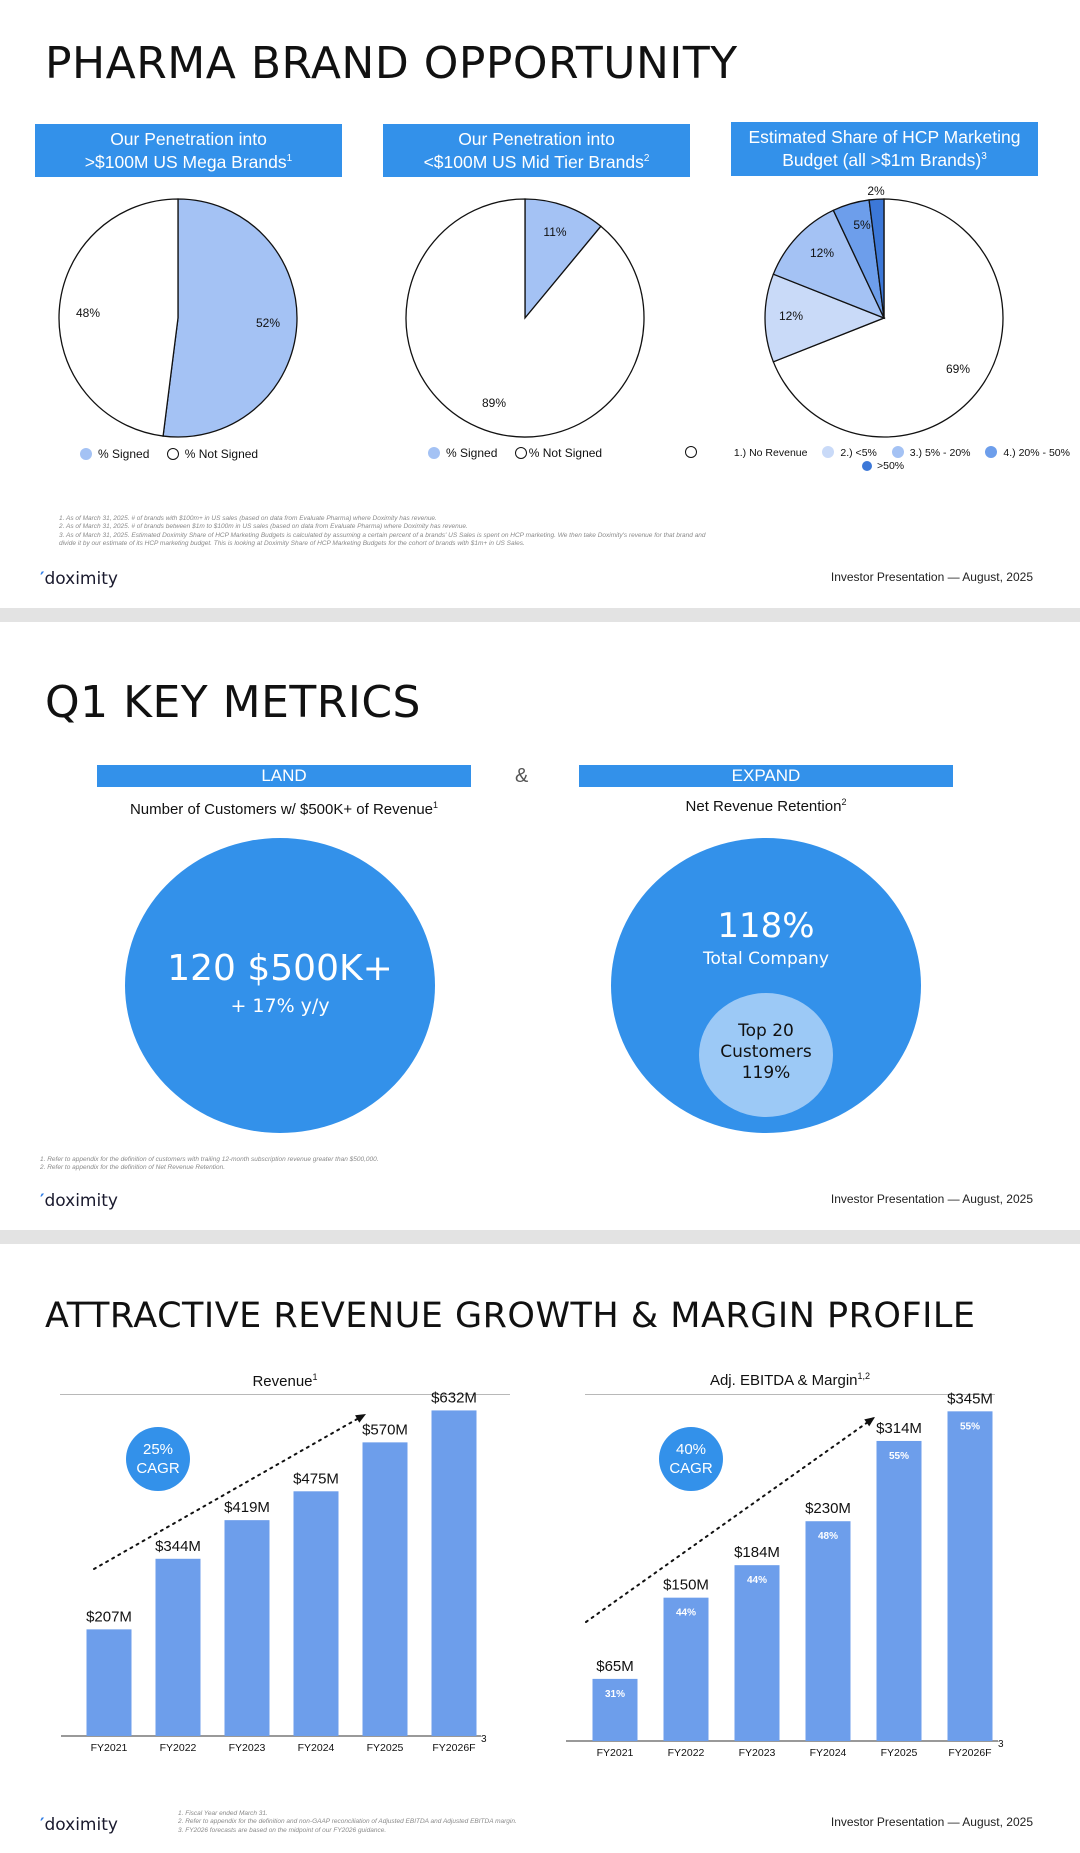 Image resolution: width=1080 pixels, height=1853 pixels. Describe the element at coordinates (646, 158) in the screenshot. I see `pie2-header-sup: 2` at that location.